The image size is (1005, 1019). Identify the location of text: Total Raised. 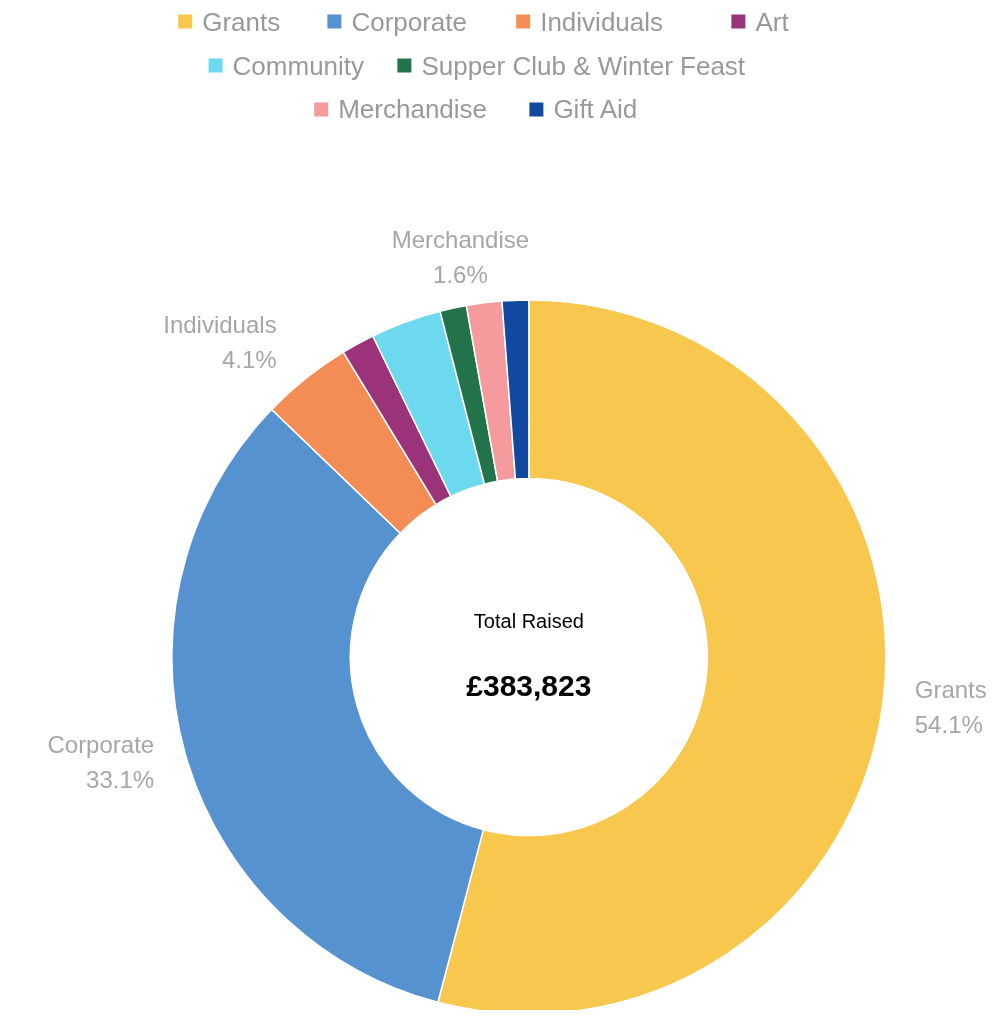
(528, 621).